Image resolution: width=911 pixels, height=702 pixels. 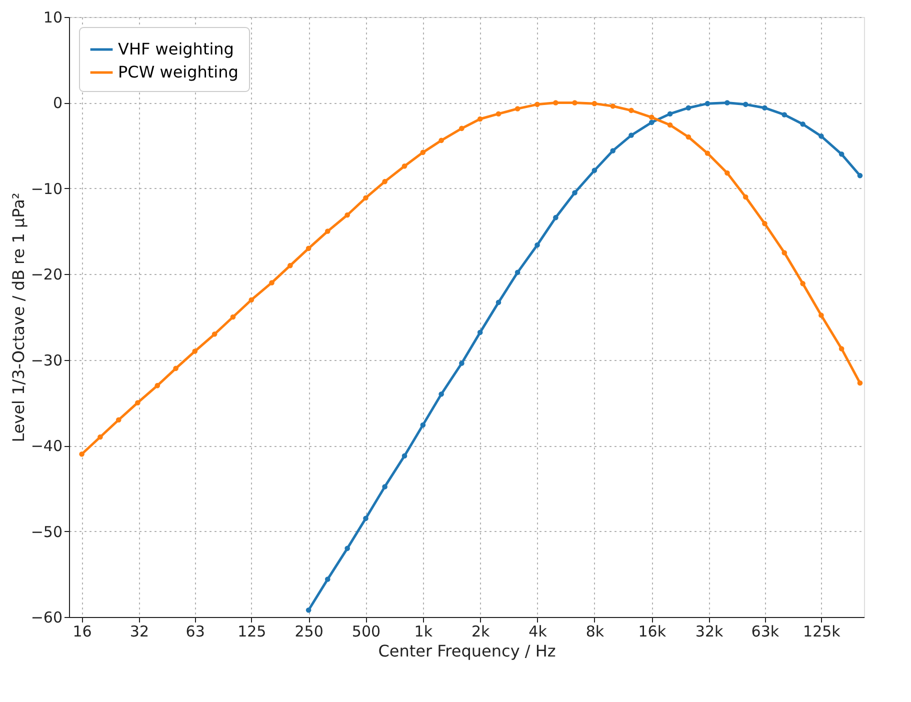 I want to click on x-tick-label: 500, so click(x=366, y=631).